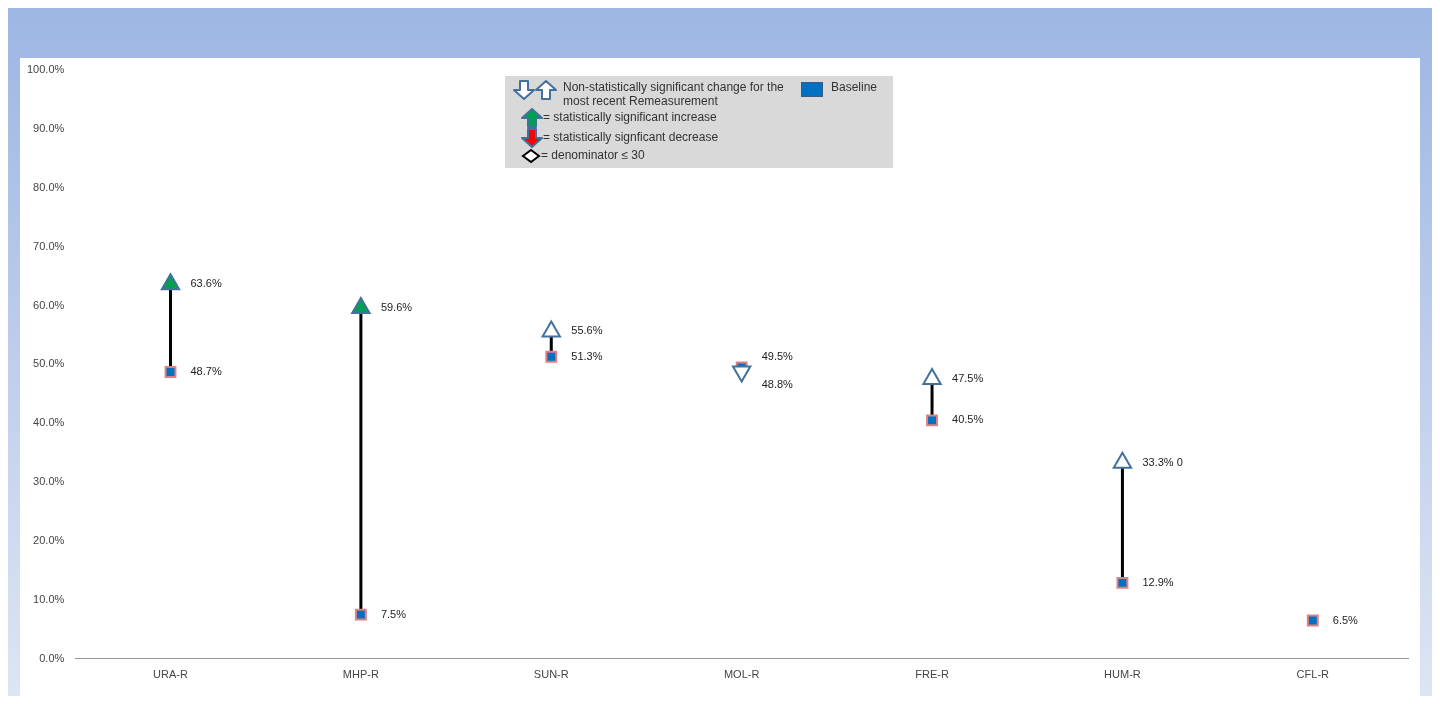 The height and width of the screenshot is (704, 1440). What do you see at coordinates (587, 330) in the screenshot?
I see `data-label: 55.6%` at bounding box center [587, 330].